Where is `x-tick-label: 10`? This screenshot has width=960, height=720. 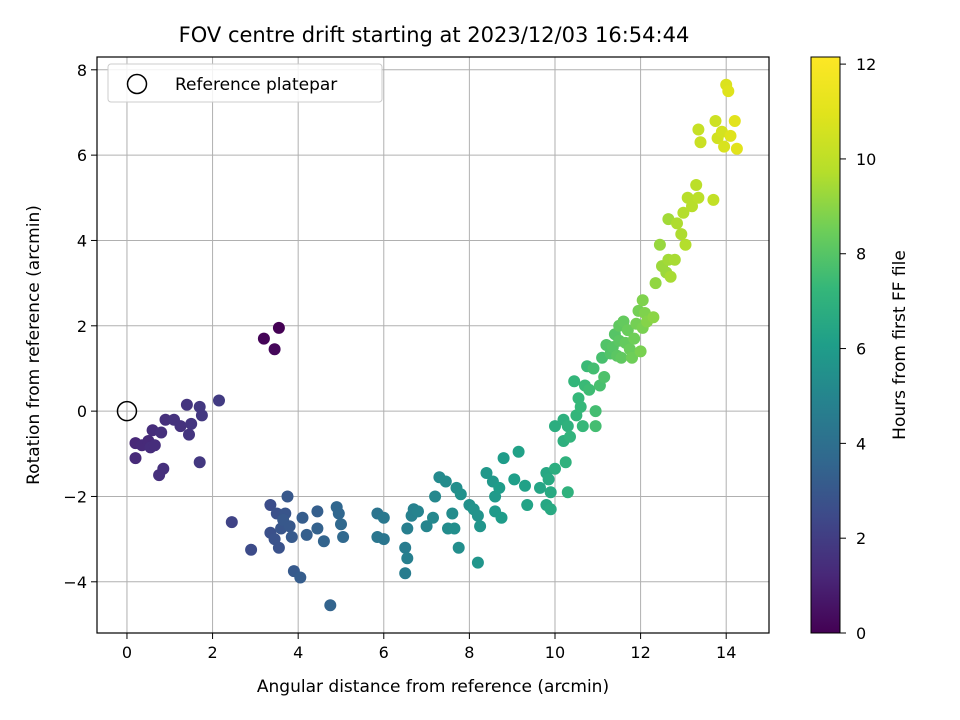
x-tick-label: 10 is located at coordinates (555, 652).